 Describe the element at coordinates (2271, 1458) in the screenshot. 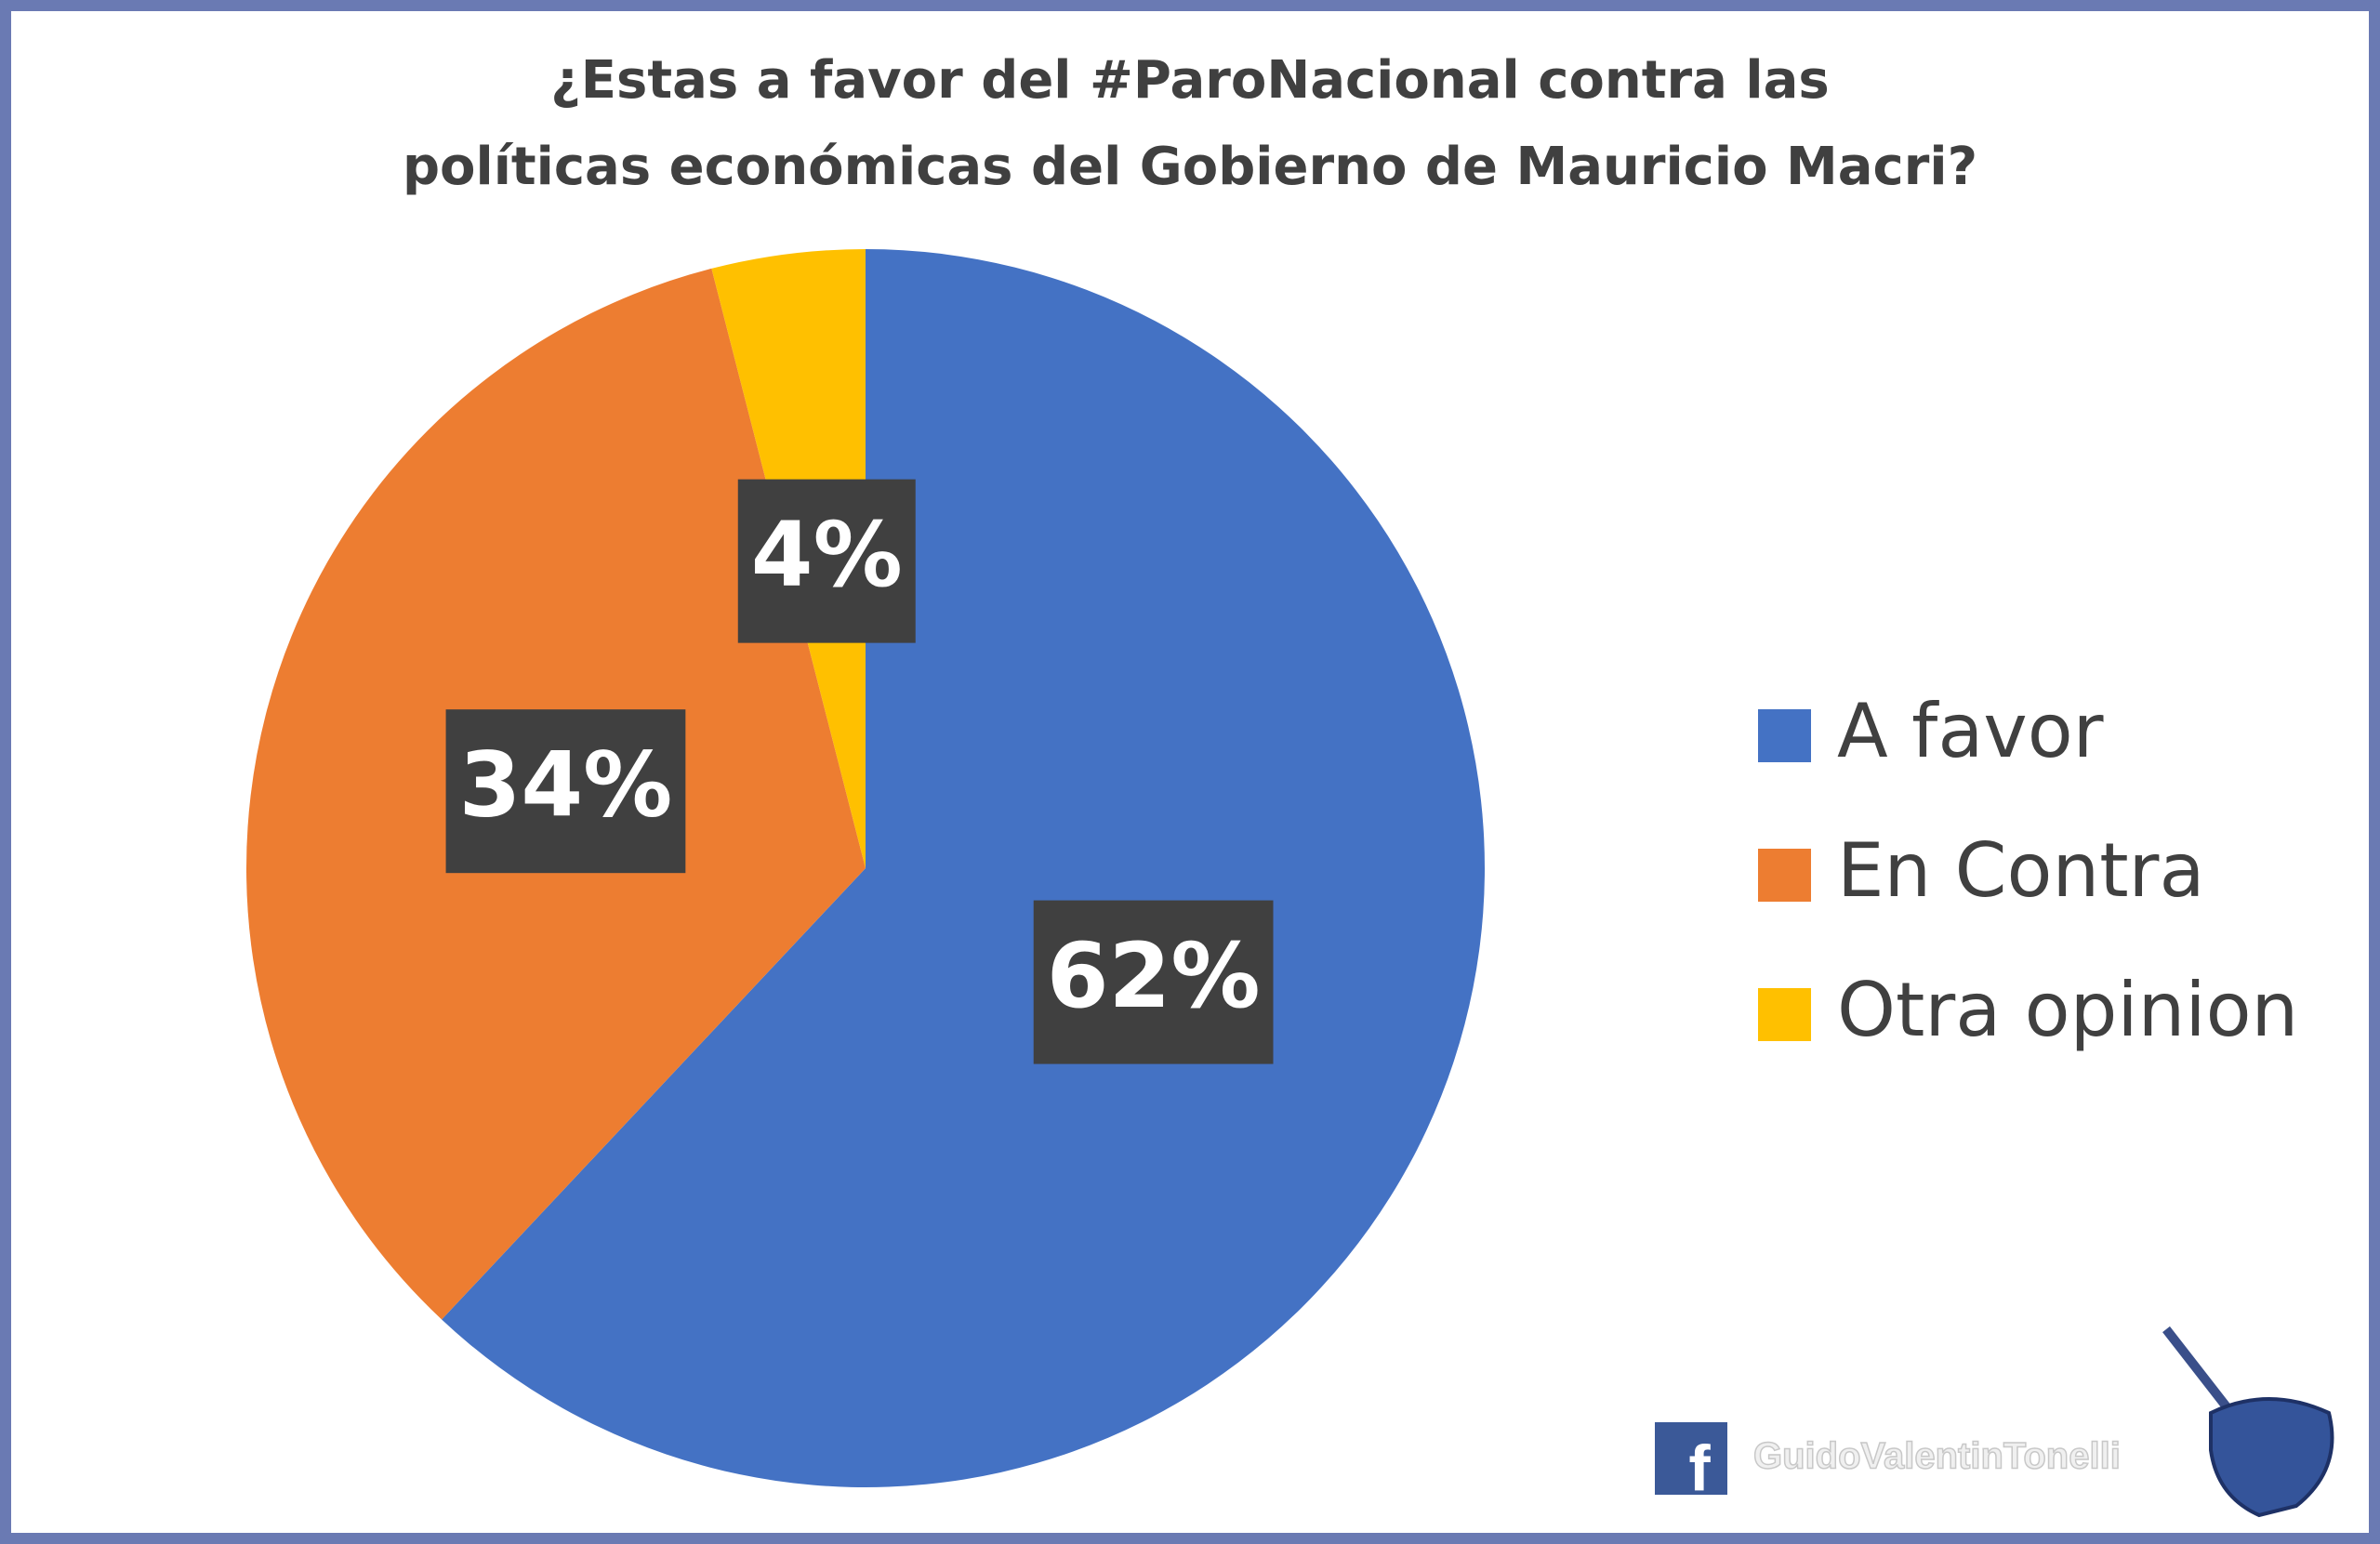

I see `mate-cup` at that location.